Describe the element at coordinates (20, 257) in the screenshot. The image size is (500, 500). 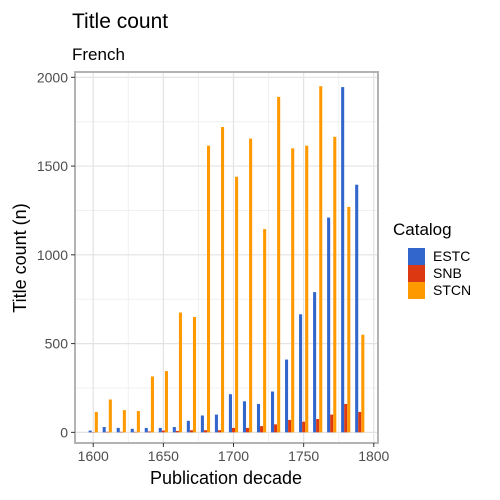
I see `y-axis-title: Title count (n)` at that location.